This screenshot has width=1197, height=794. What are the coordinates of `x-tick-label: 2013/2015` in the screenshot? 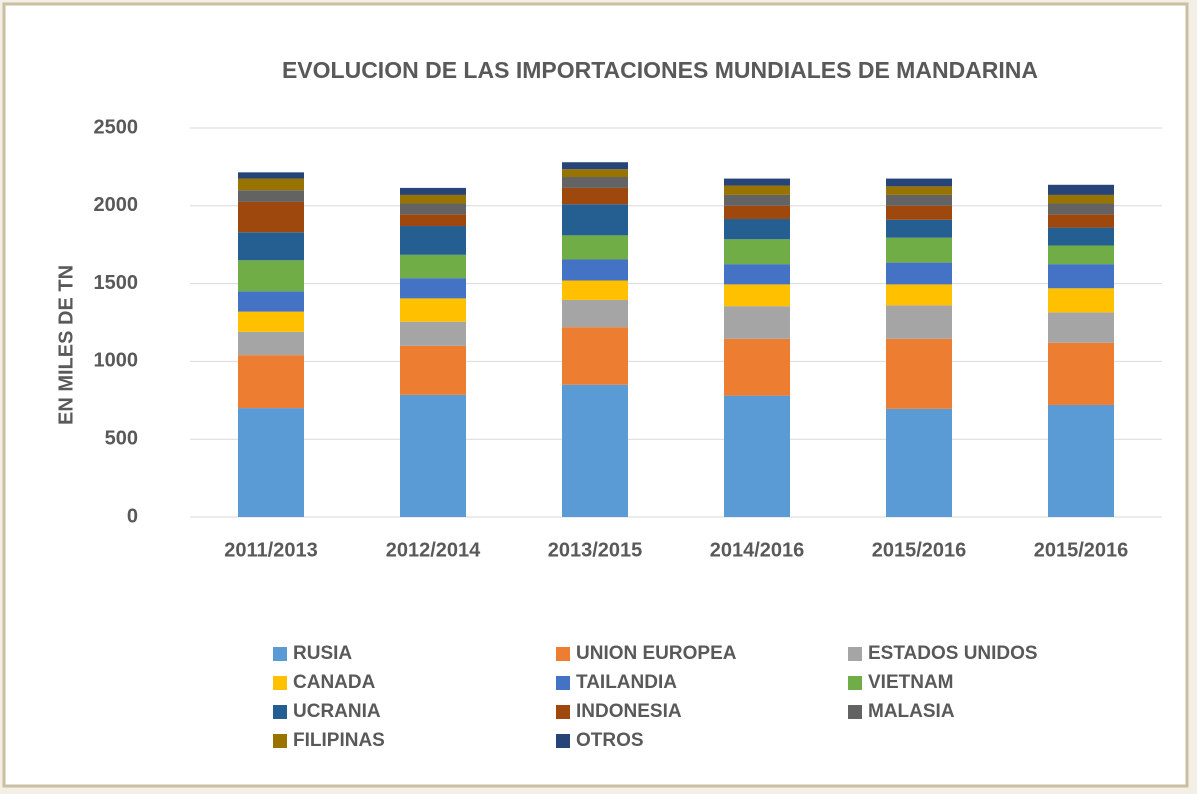 It's located at (595, 550).